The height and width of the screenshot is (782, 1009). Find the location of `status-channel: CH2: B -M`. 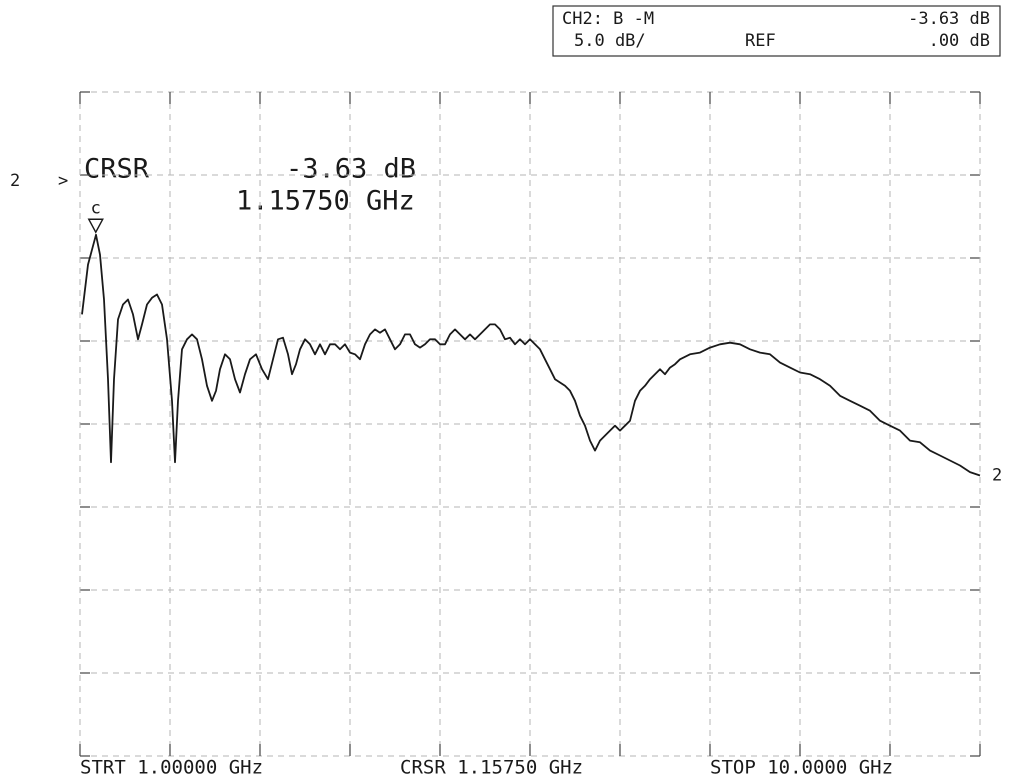

status-channel: CH2: B -M is located at coordinates (608, 19).